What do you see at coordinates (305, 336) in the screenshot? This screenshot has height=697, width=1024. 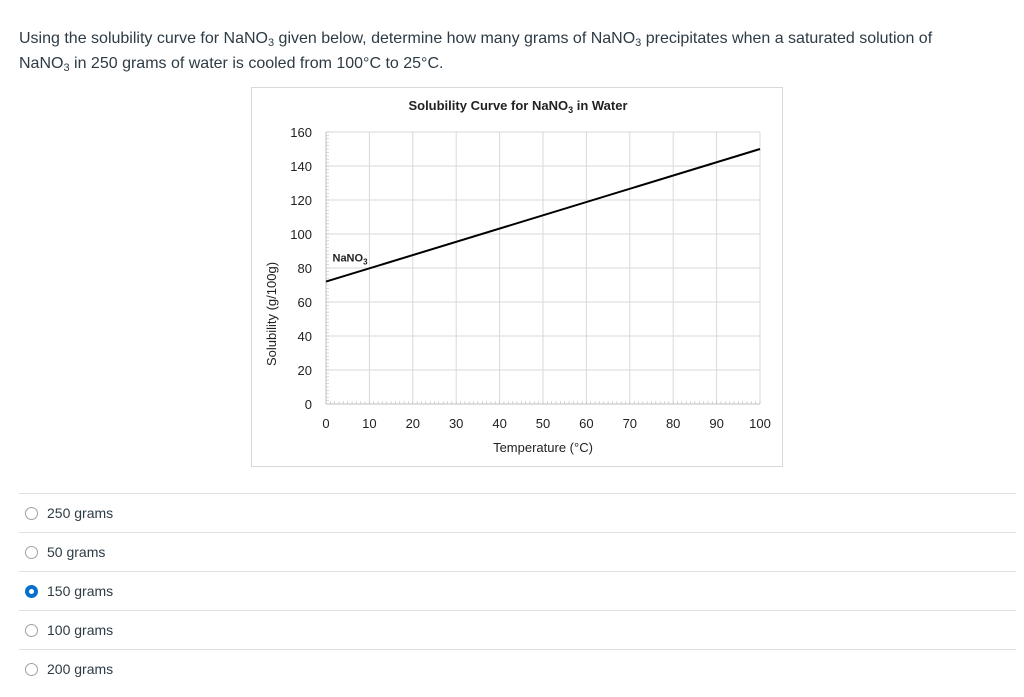 I see `y-tick-label: 40` at bounding box center [305, 336].